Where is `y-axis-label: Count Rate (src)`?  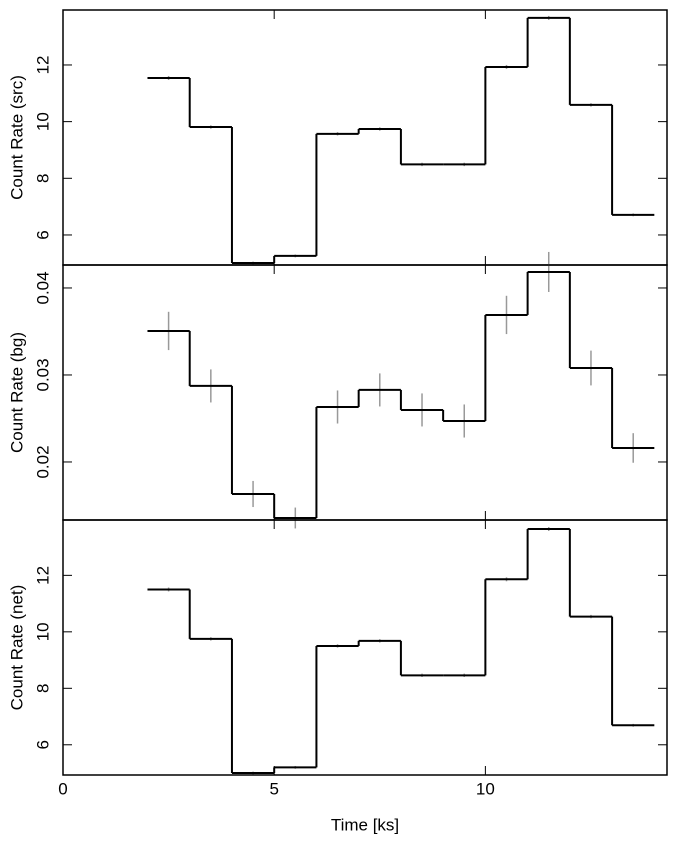
y-axis-label: Count Rate (src) is located at coordinates (16, 137).